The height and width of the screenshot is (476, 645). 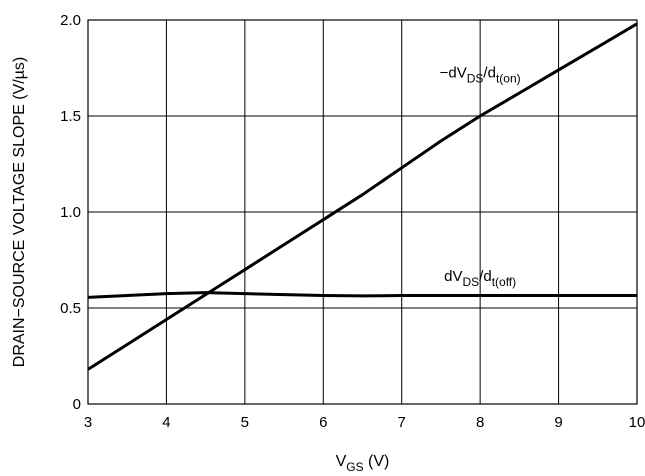 What do you see at coordinates (354, 467) in the screenshot?
I see `x-axis-title-sub: GS` at bounding box center [354, 467].